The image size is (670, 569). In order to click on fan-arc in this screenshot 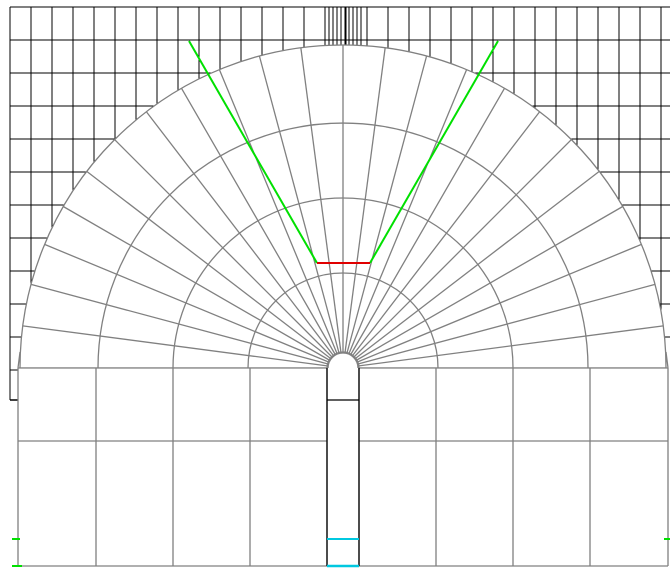, I will do `click(343, 360)`.